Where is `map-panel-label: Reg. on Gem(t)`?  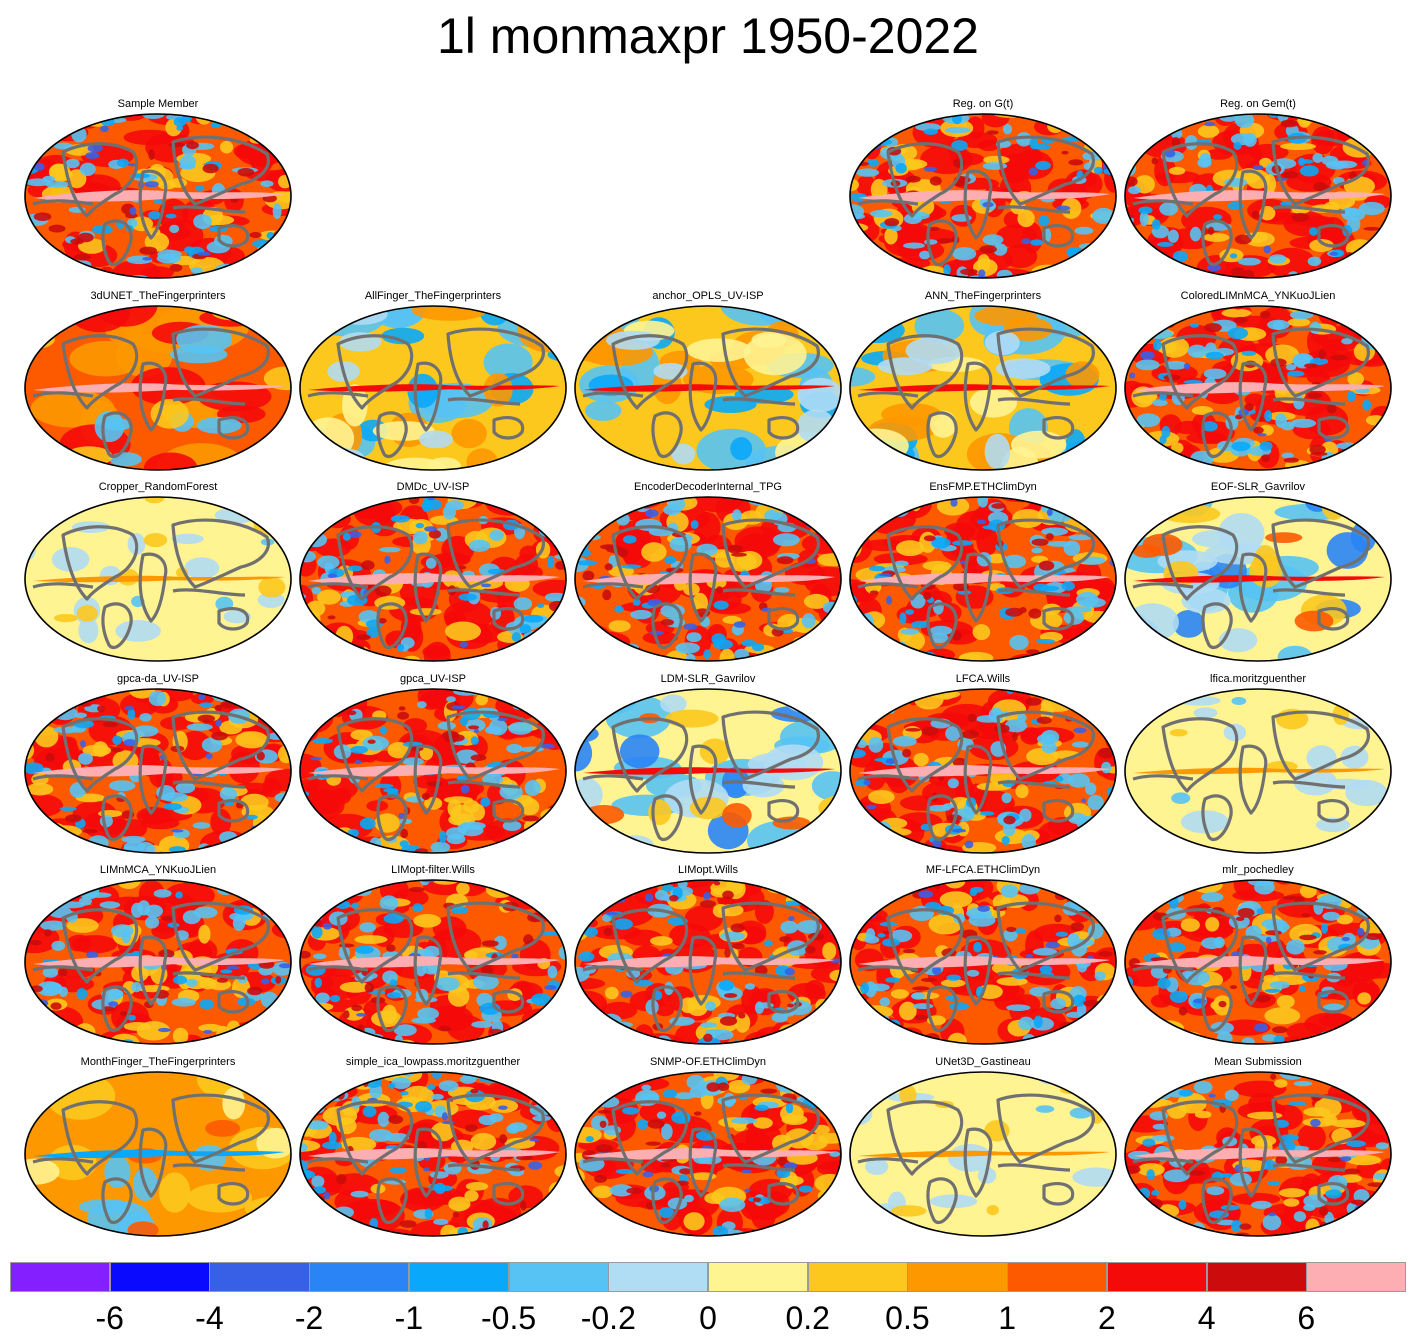 map-panel-label: Reg. on Gem(t) is located at coordinates (1258, 104).